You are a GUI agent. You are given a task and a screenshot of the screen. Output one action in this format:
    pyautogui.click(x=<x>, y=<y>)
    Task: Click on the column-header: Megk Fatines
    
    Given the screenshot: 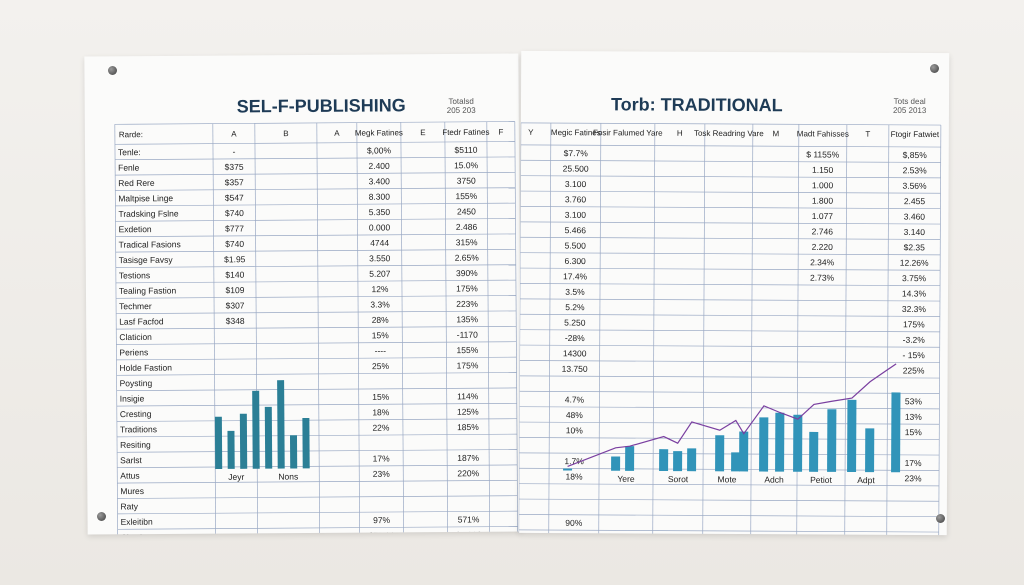 What is the action you would take?
    pyautogui.click(x=379, y=132)
    